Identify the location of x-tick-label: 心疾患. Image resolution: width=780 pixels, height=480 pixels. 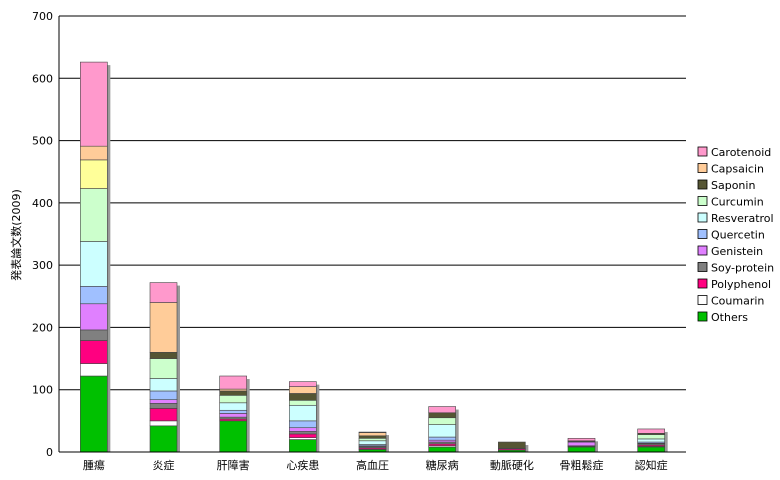
(302, 465).